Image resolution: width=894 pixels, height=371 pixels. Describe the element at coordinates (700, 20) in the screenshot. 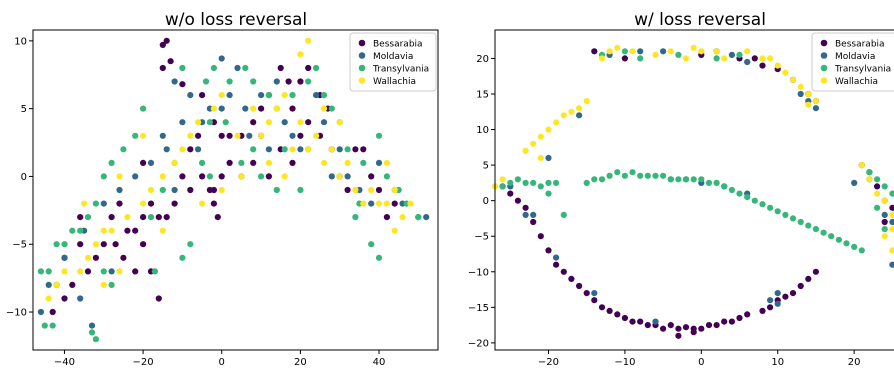

I see `chart-title: w/ loss reversal` at that location.